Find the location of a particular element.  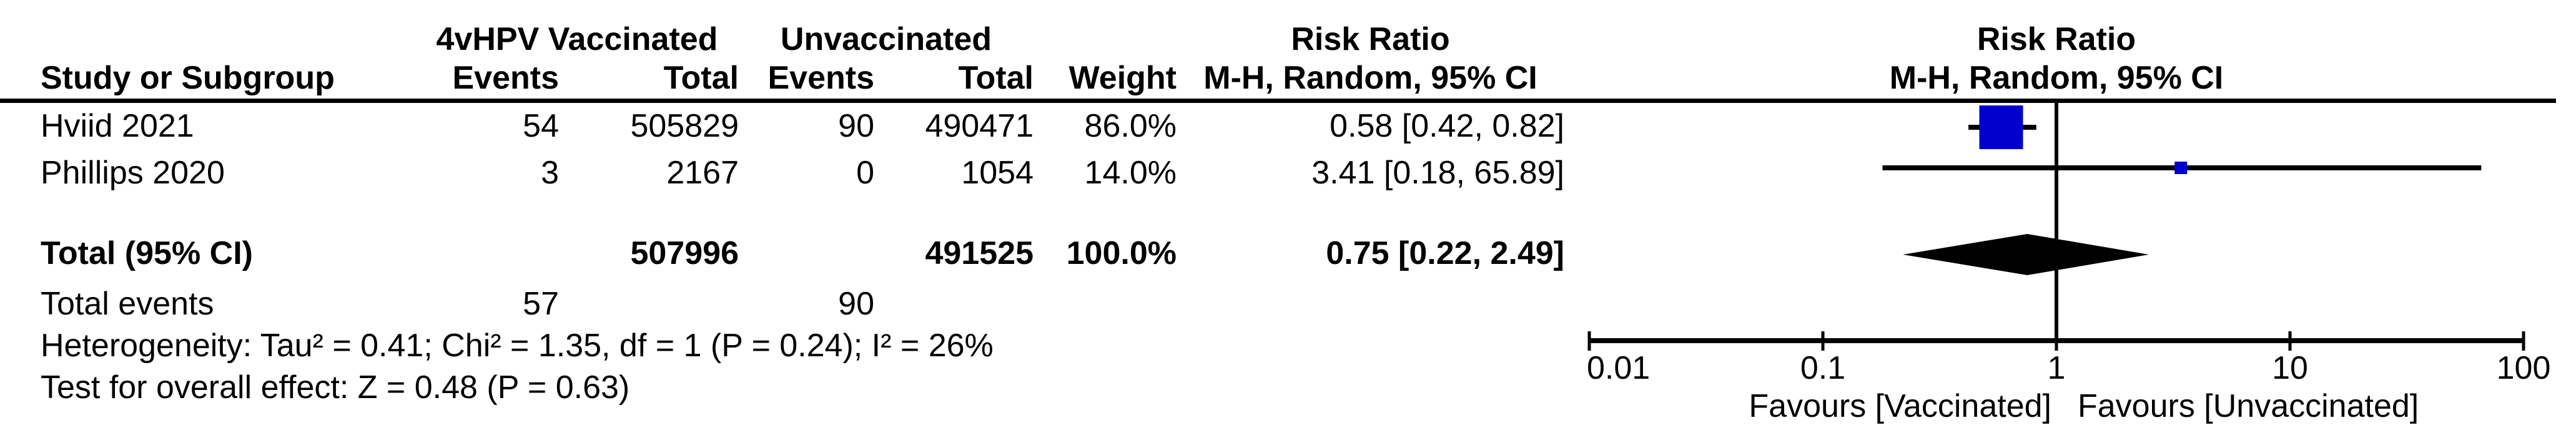

weight-value: 86.0% is located at coordinates (1131, 126).